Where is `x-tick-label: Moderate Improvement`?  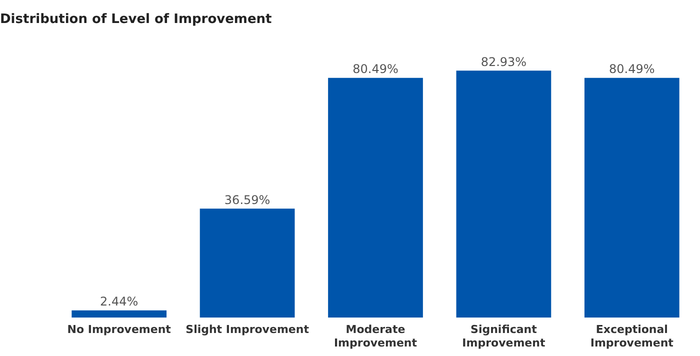 x-tick-label: Moderate Improvement is located at coordinates (376, 336).